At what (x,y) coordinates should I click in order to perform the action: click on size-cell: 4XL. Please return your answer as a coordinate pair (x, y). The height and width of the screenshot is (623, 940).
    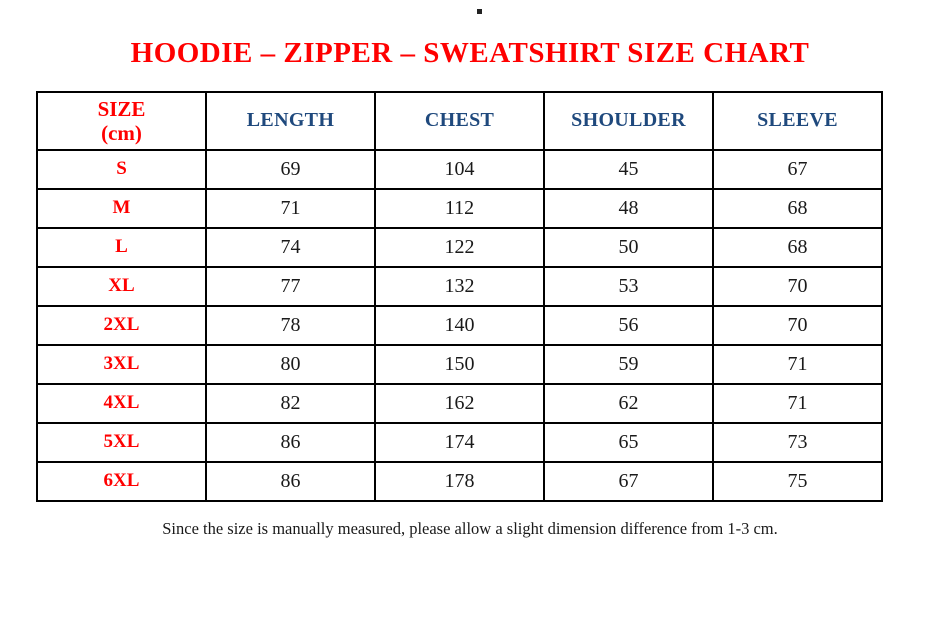
    Looking at the image, I should click on (121, 403).